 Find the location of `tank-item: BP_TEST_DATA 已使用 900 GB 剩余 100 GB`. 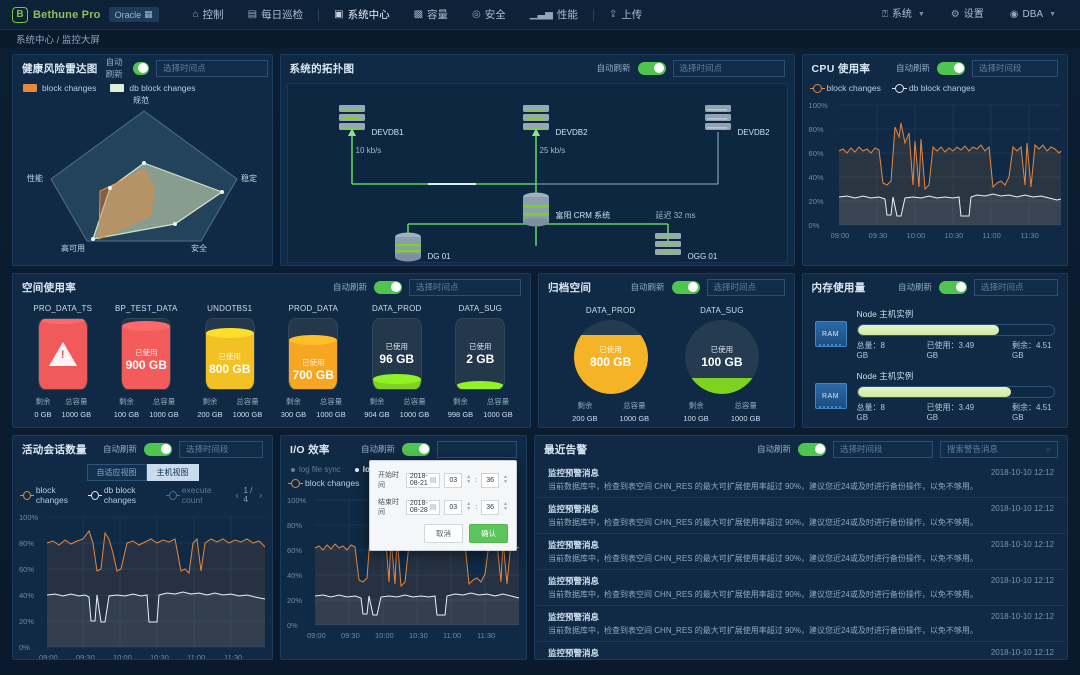

tank-item: BP_TEST_DATA 已使用 900 GB 剩余 100 GB is located at coordinates (146, 361).